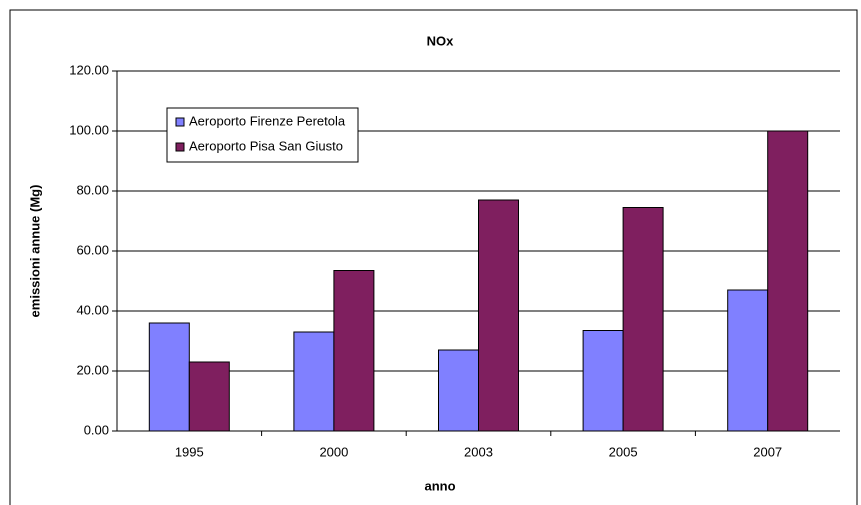 The height and width of the screenshot is (505, 861). What do you see at coordinates (96, 429) in the screenshot?
I see `y-tick-label: 0.00` at bounding box center [96, 429].